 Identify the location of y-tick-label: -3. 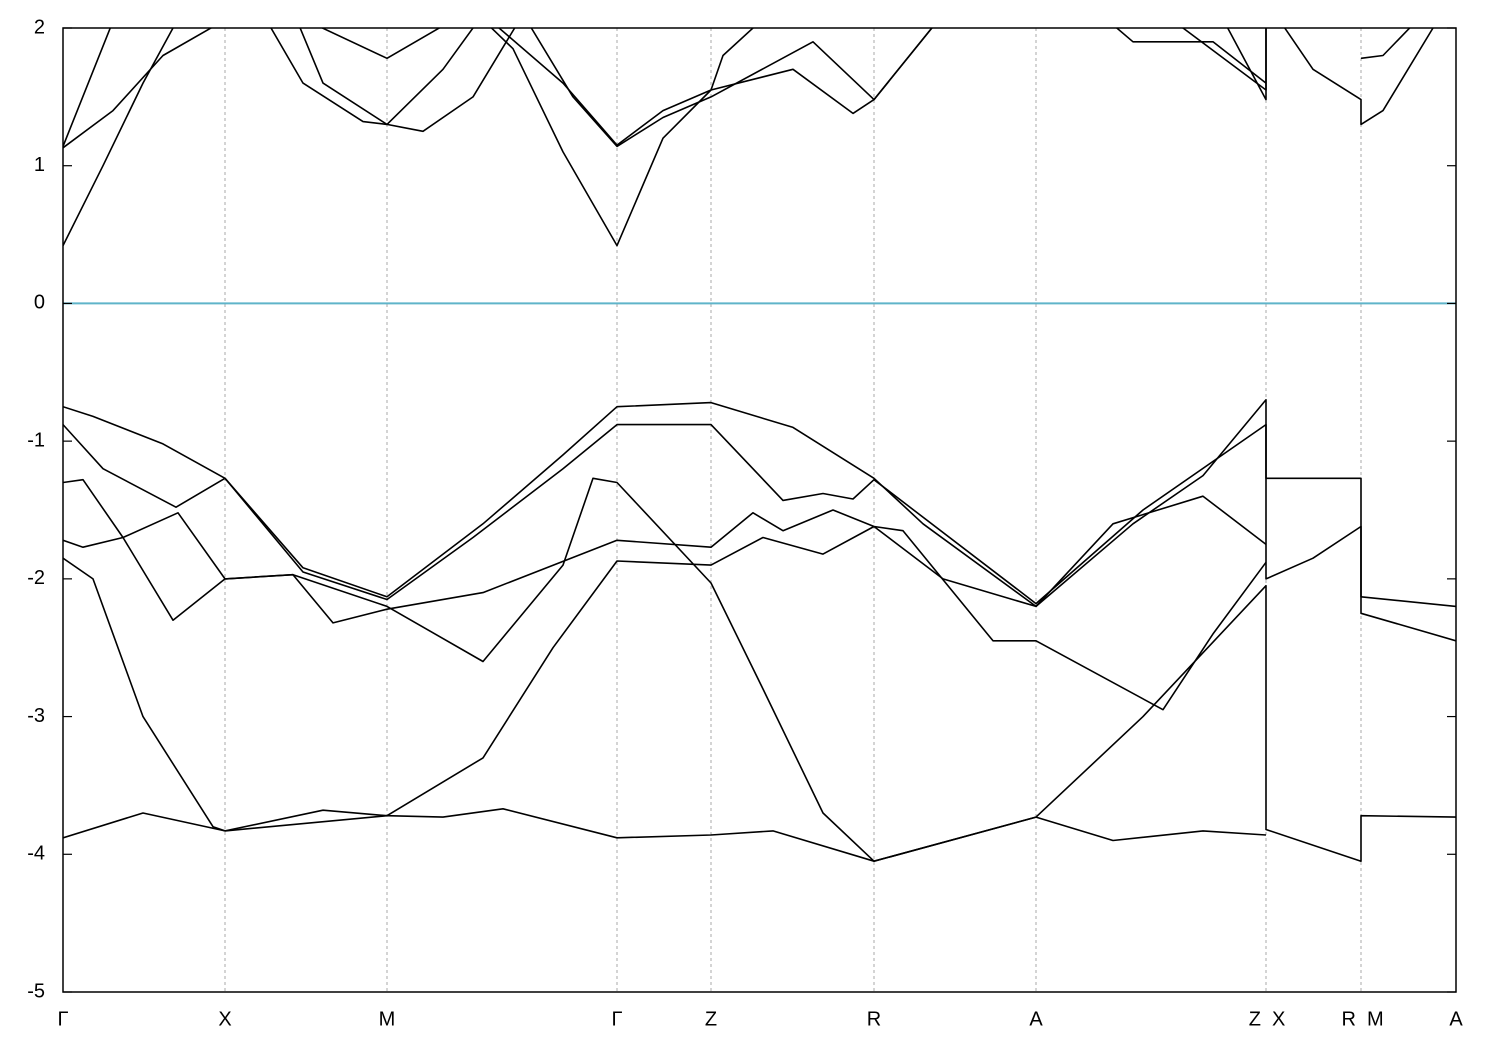
(36, 716).